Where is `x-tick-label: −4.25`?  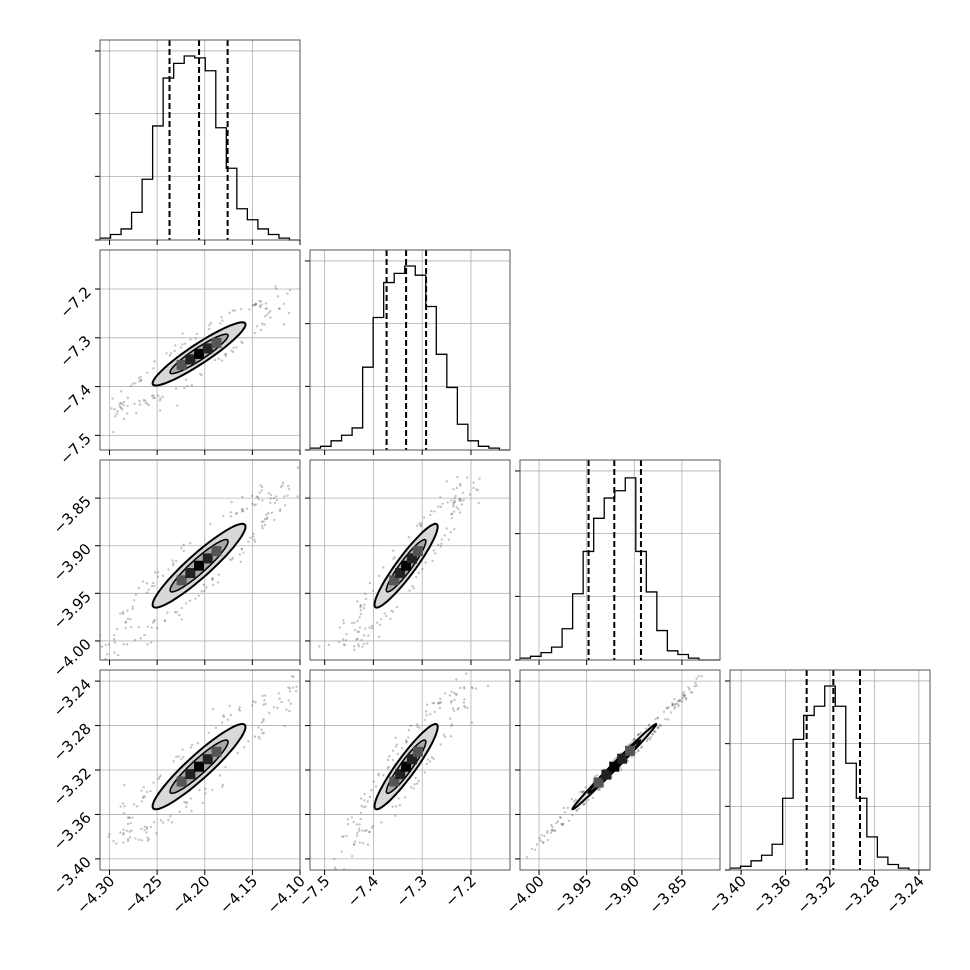 x-tick-label: −4.25 is located at coordinates (143, 894).